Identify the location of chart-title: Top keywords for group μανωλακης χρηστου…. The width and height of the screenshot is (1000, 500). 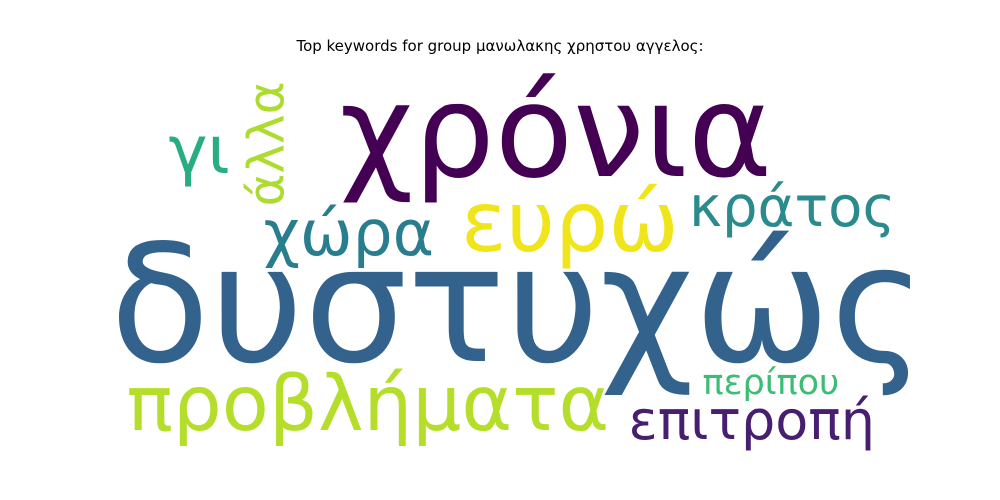
(500, 46).